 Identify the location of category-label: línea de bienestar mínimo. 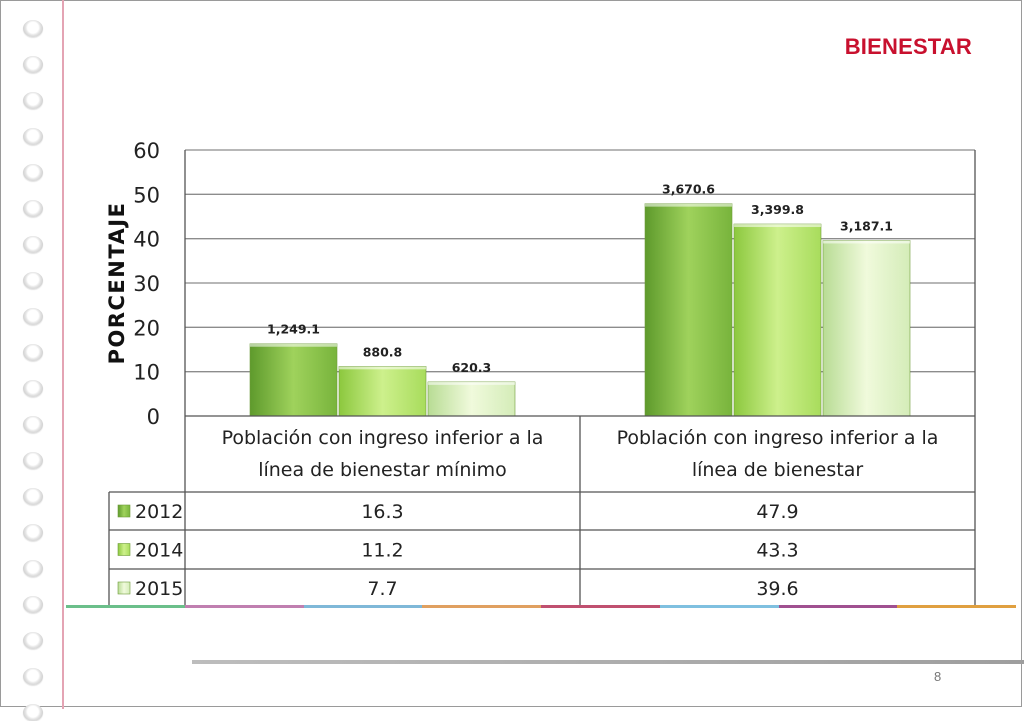
(382, 470).